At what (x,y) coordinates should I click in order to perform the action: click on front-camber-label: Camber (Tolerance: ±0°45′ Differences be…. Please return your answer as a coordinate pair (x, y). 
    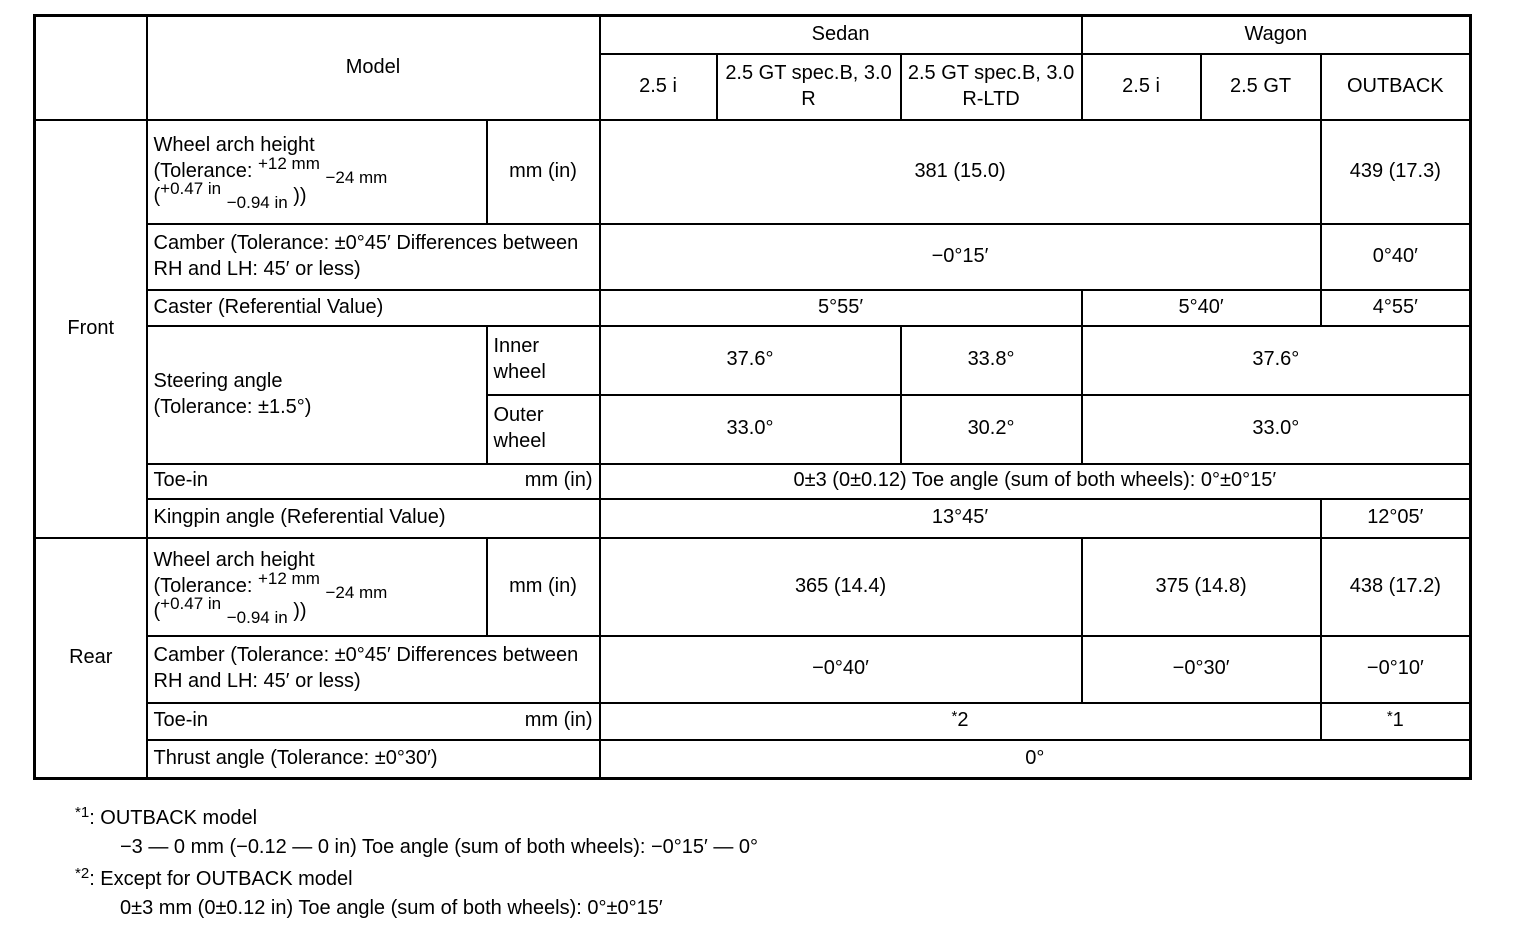
    Looking at the image, I should click on (373, 256).